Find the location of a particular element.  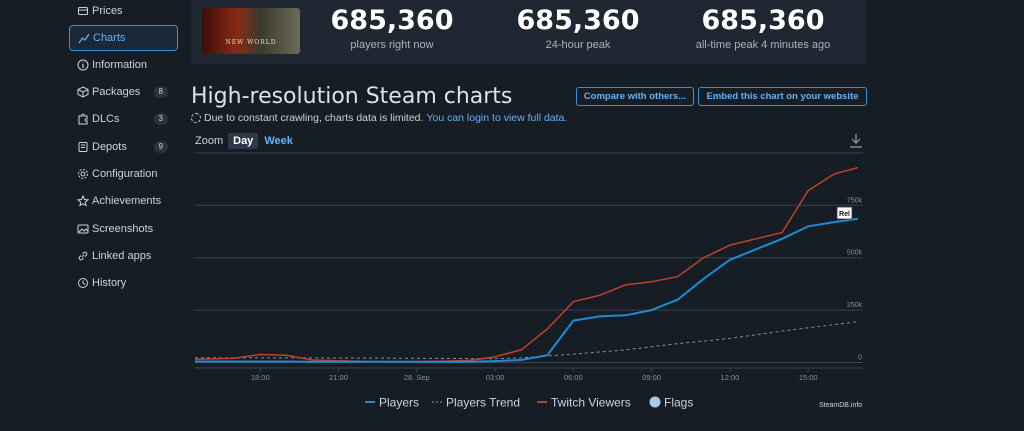

sidebar-item-label: Charts is located at coordinates (109, 38).